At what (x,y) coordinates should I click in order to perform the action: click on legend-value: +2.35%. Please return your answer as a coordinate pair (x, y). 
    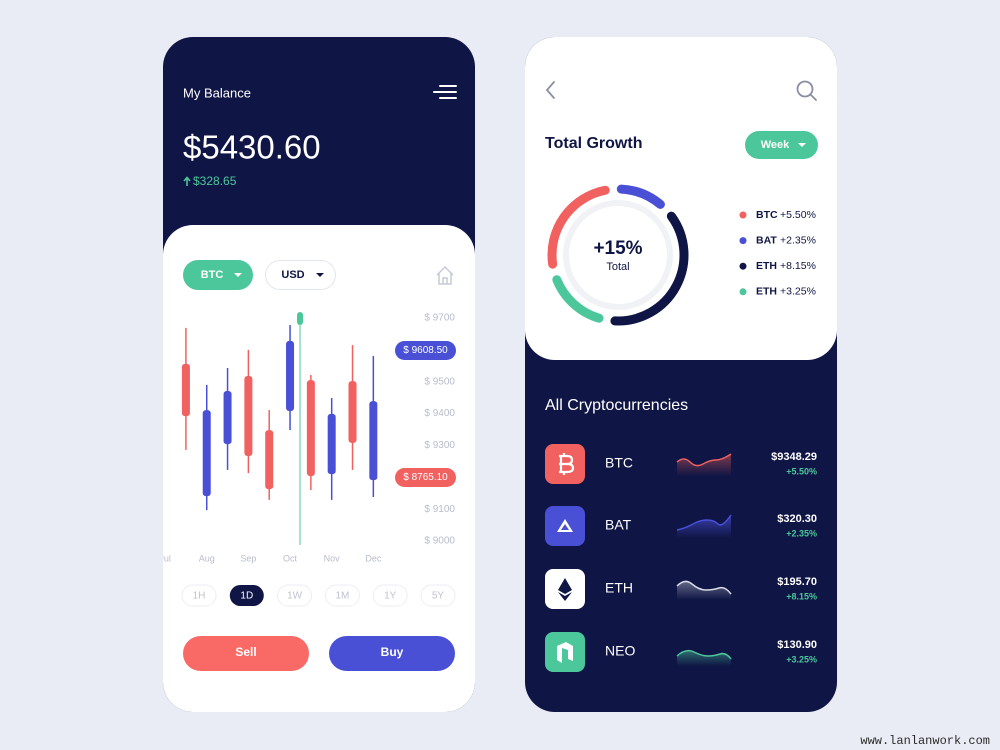
    Looking at the image, I should click on (798, 240).